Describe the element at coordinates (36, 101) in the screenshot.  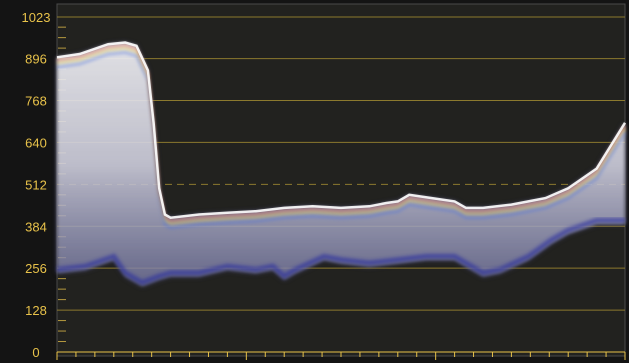
I see `y-tick-label: 768` at that location.